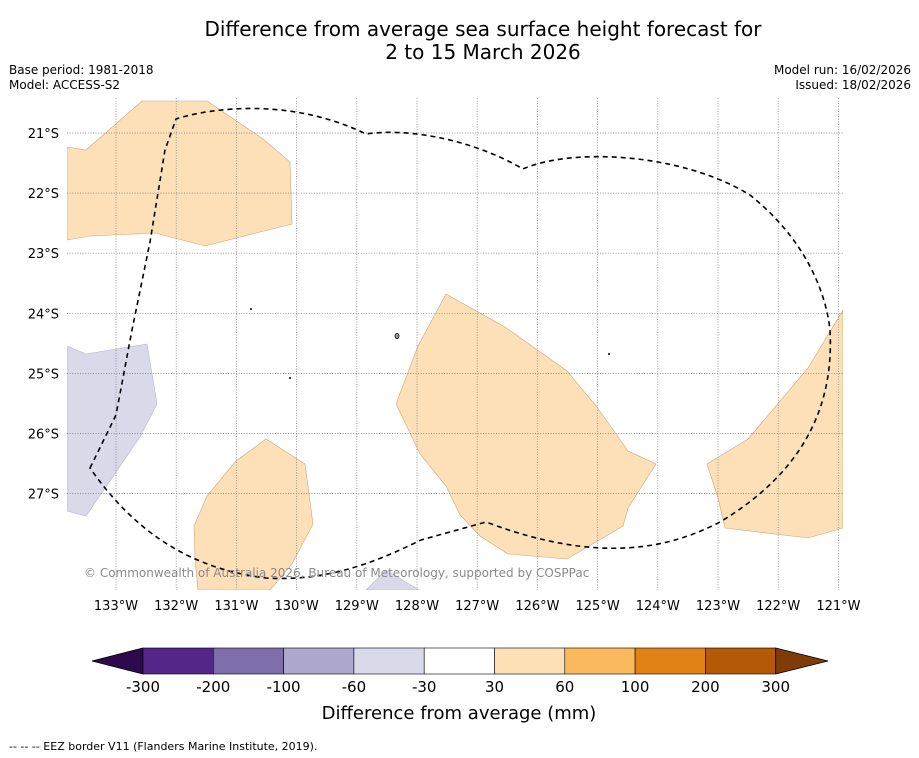 The image size is (919, 758). Describe the element at coordinates (43, 435) in the screenshot. I see `latitude-label: 26°S` at that location.